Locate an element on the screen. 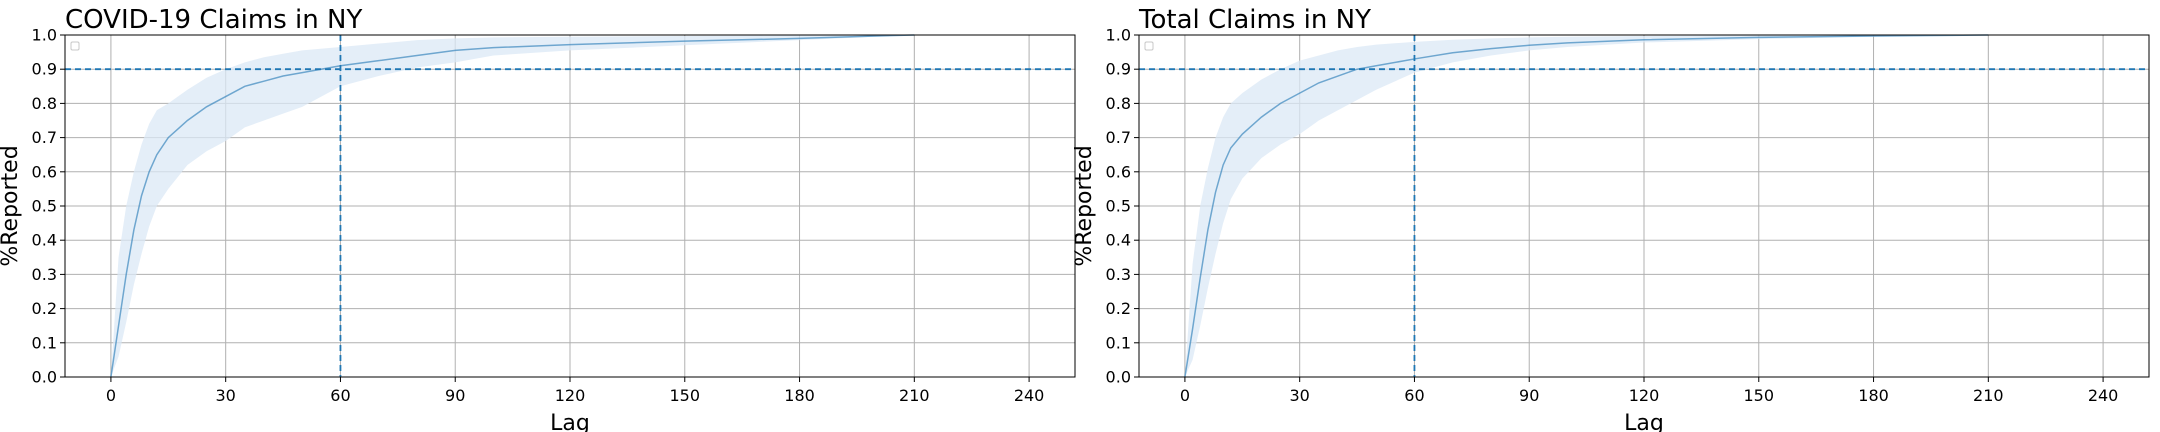  chart-title: COVID-19 Claims in NY is located at coordinates (213, 20).